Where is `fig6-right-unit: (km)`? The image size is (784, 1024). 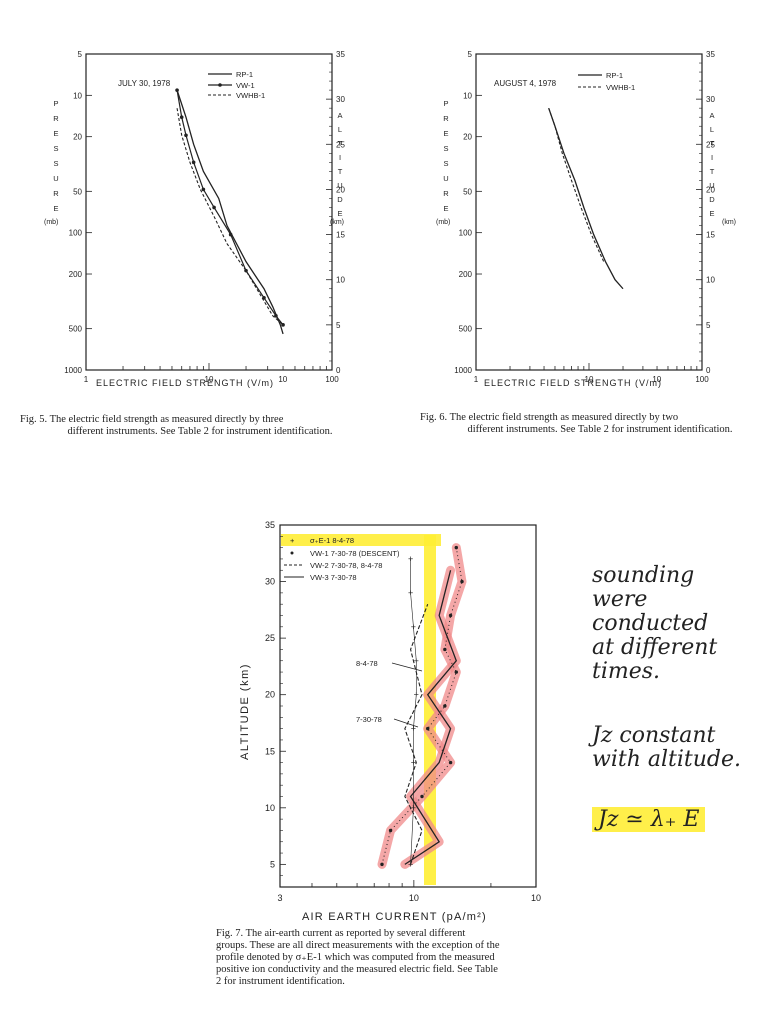 fig6-right-unit: (km) is located at coordinates (729, 222).